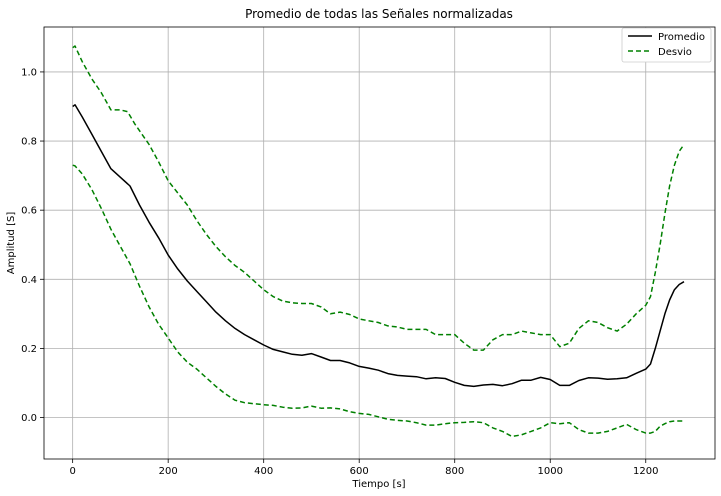 Image resolution: width=721 pixels, height=496 pixels. What do you see at coordinates (72, 471) in the screenshot?
I see `x-tick-label: 0` at bounding box center [72, 471].